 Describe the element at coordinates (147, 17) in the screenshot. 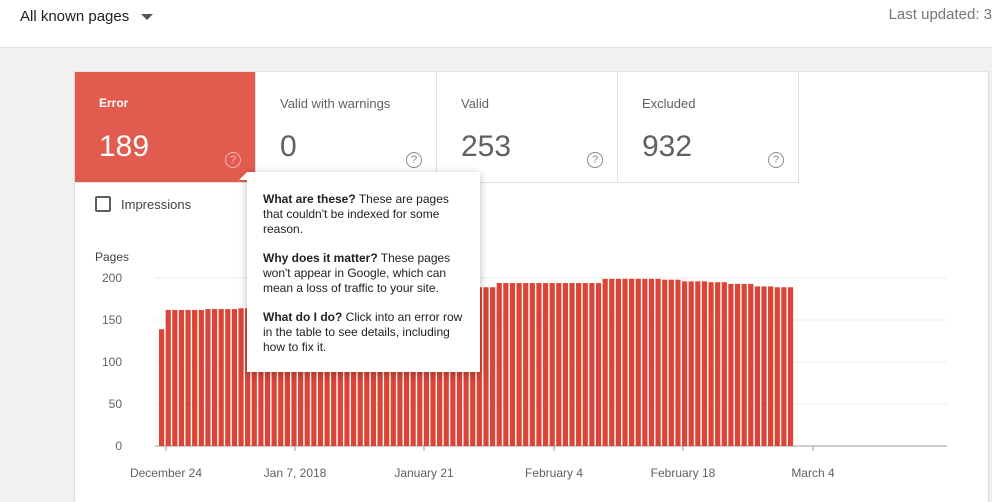

I see `chevron-down-icon` at that location.